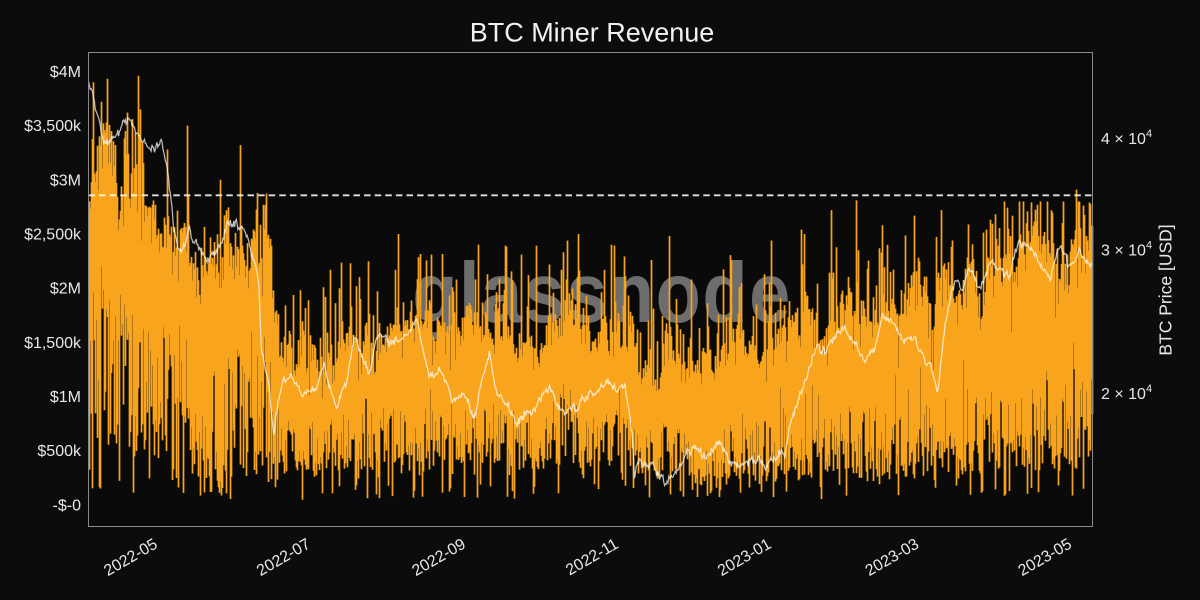  Describe the element at coordinates (53, 235) in the screenshot. I see `svg-text: $2,500k` at that location.